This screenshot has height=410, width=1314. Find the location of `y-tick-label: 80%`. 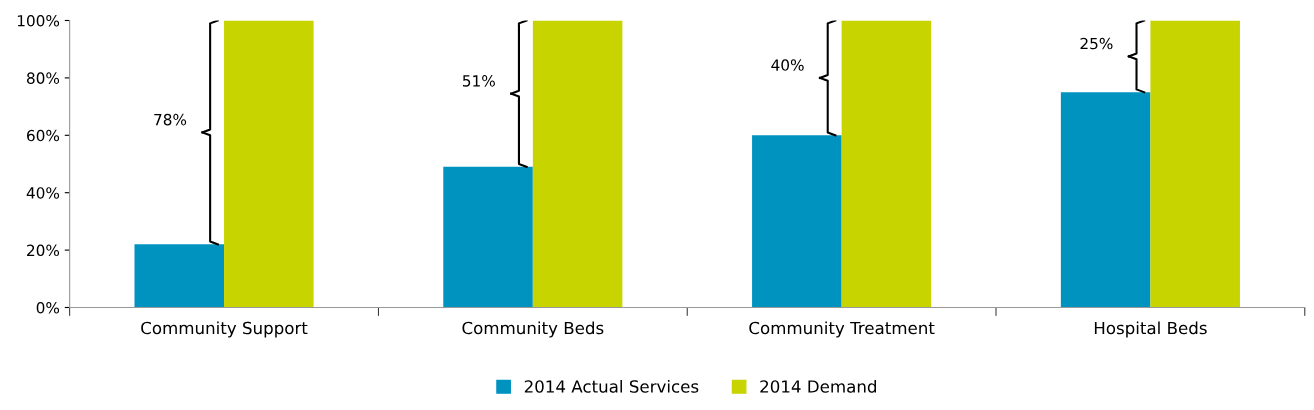

y-tick-label: 80% is located at coordinates (43, 78).